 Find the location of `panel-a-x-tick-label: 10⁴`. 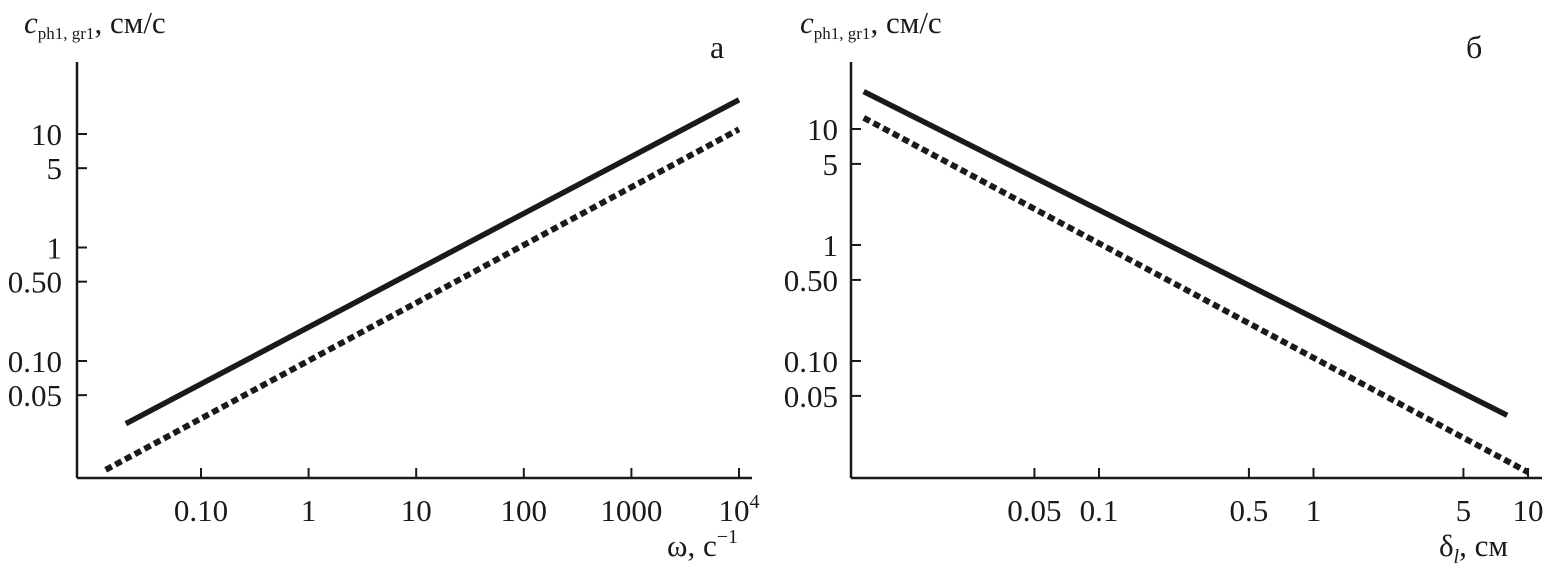

panel-a-x-tick-label: 10⁴ is located at coordinates (739, 509).